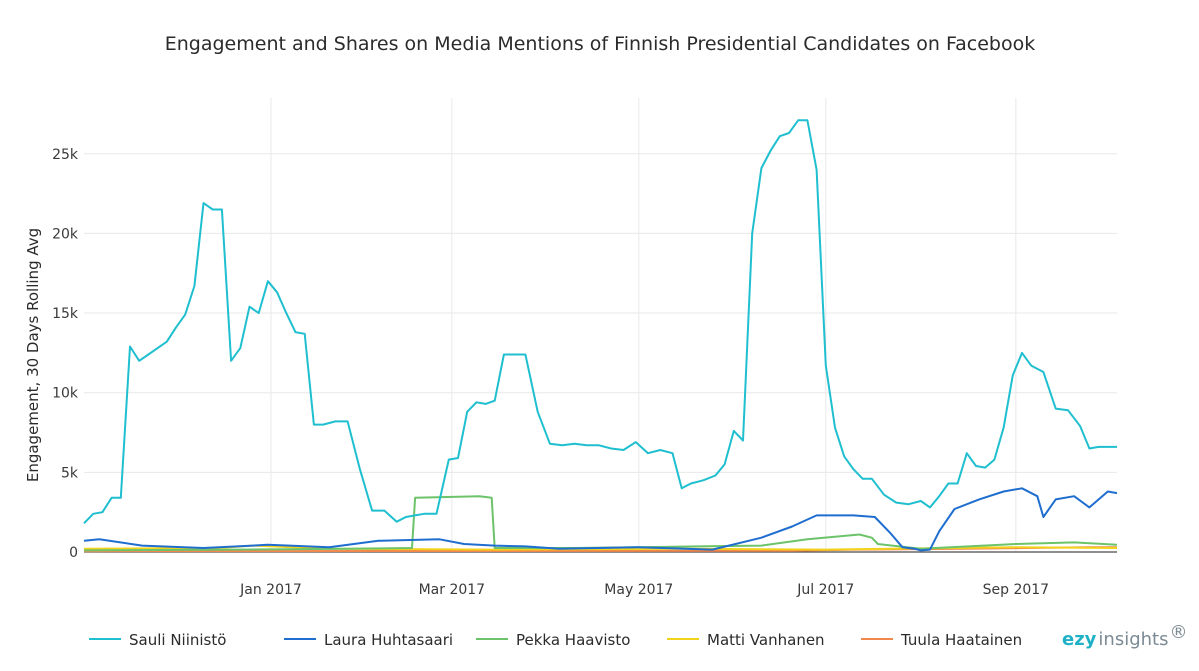 This screenshot has height=671, width=1199. I want to click on logo-insights: insights, so click(1133, 639).